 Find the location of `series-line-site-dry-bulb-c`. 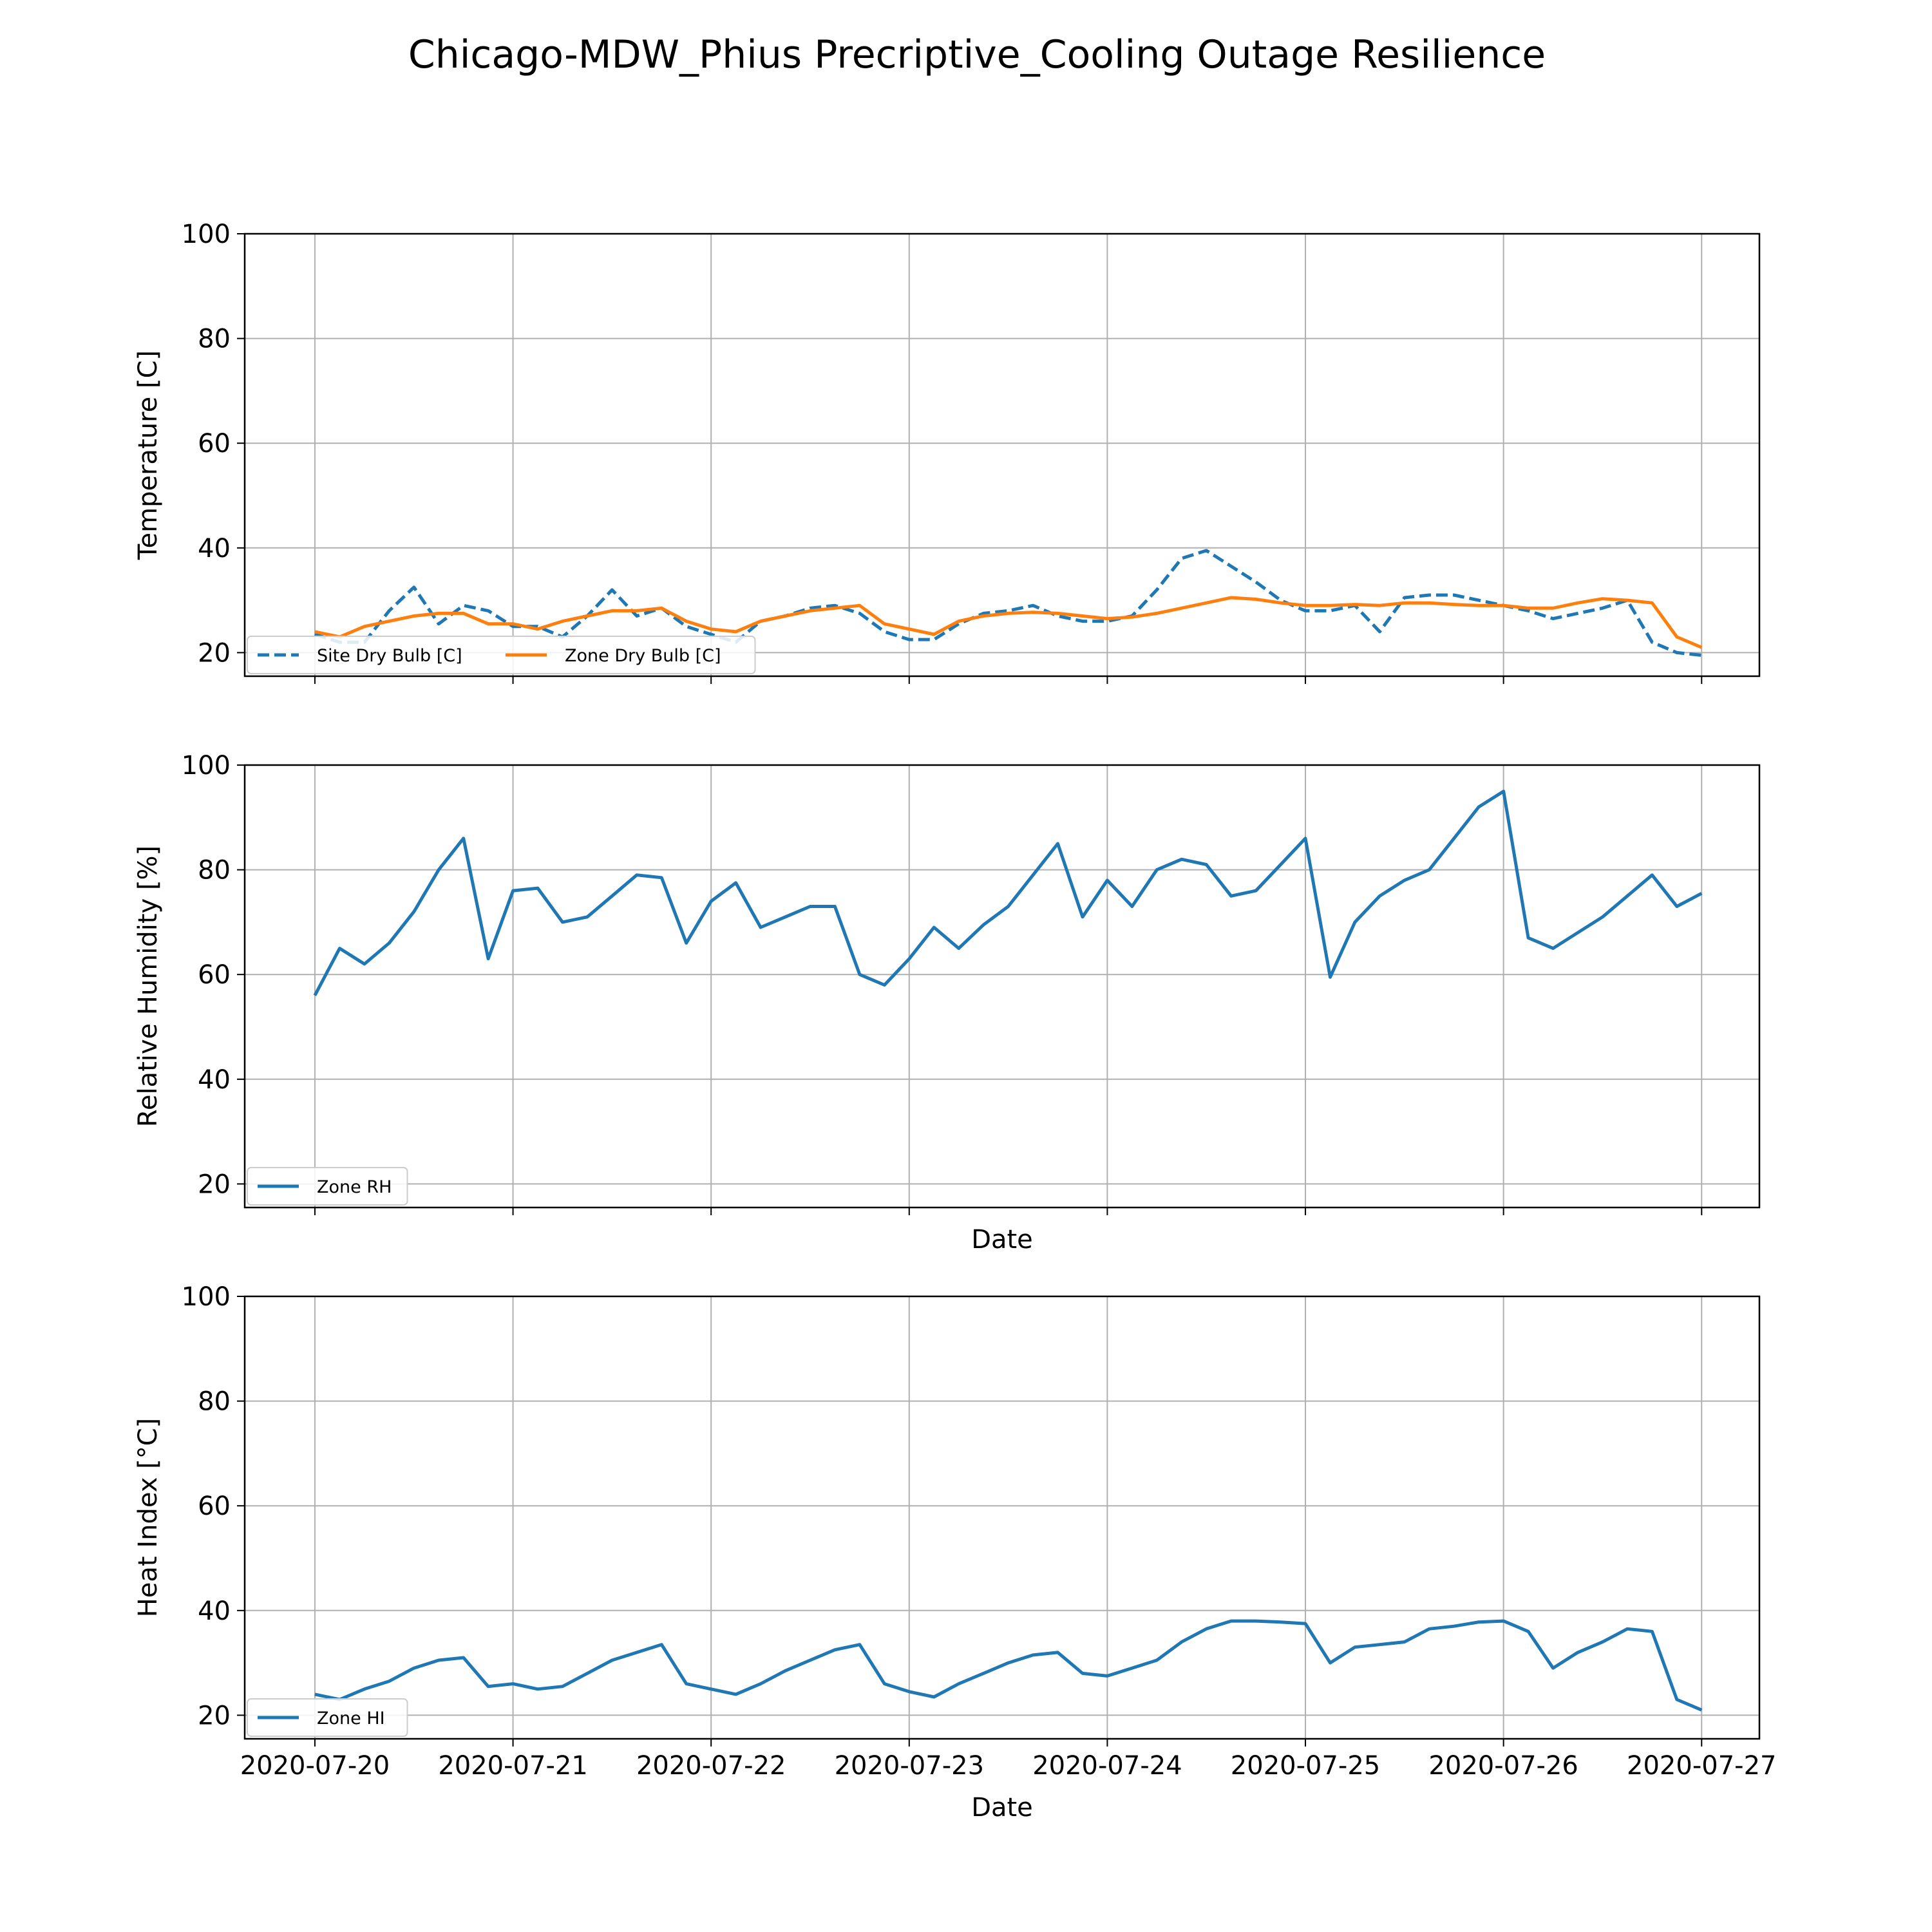

series-line-site-dry-bulb-c is located at coordinates (1008, 603).